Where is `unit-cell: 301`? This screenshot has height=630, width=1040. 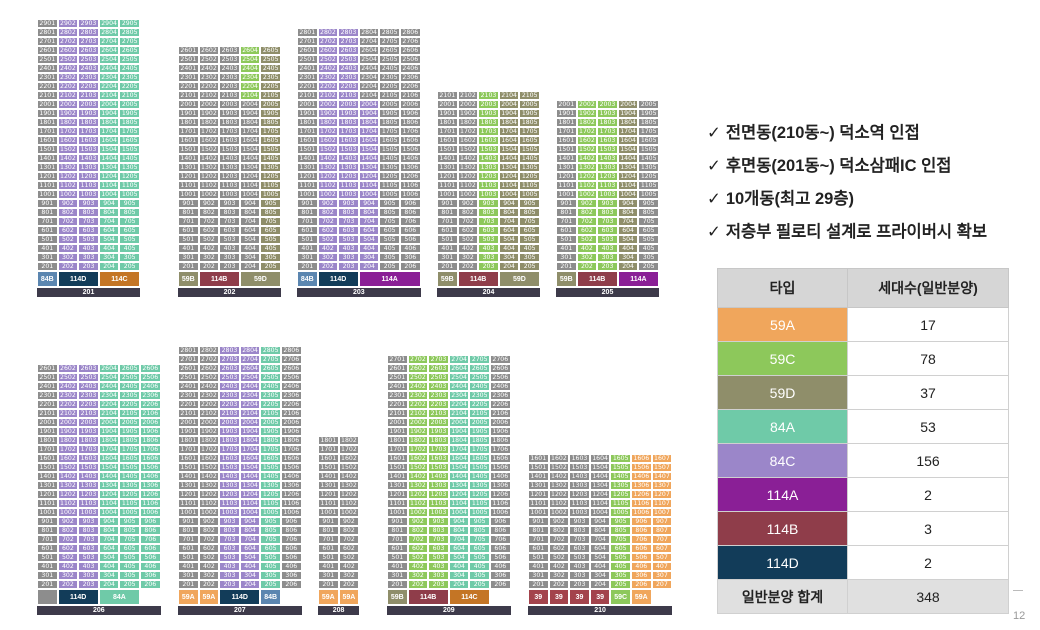
unit-cell: 301 is located at coordinates (188, 575).